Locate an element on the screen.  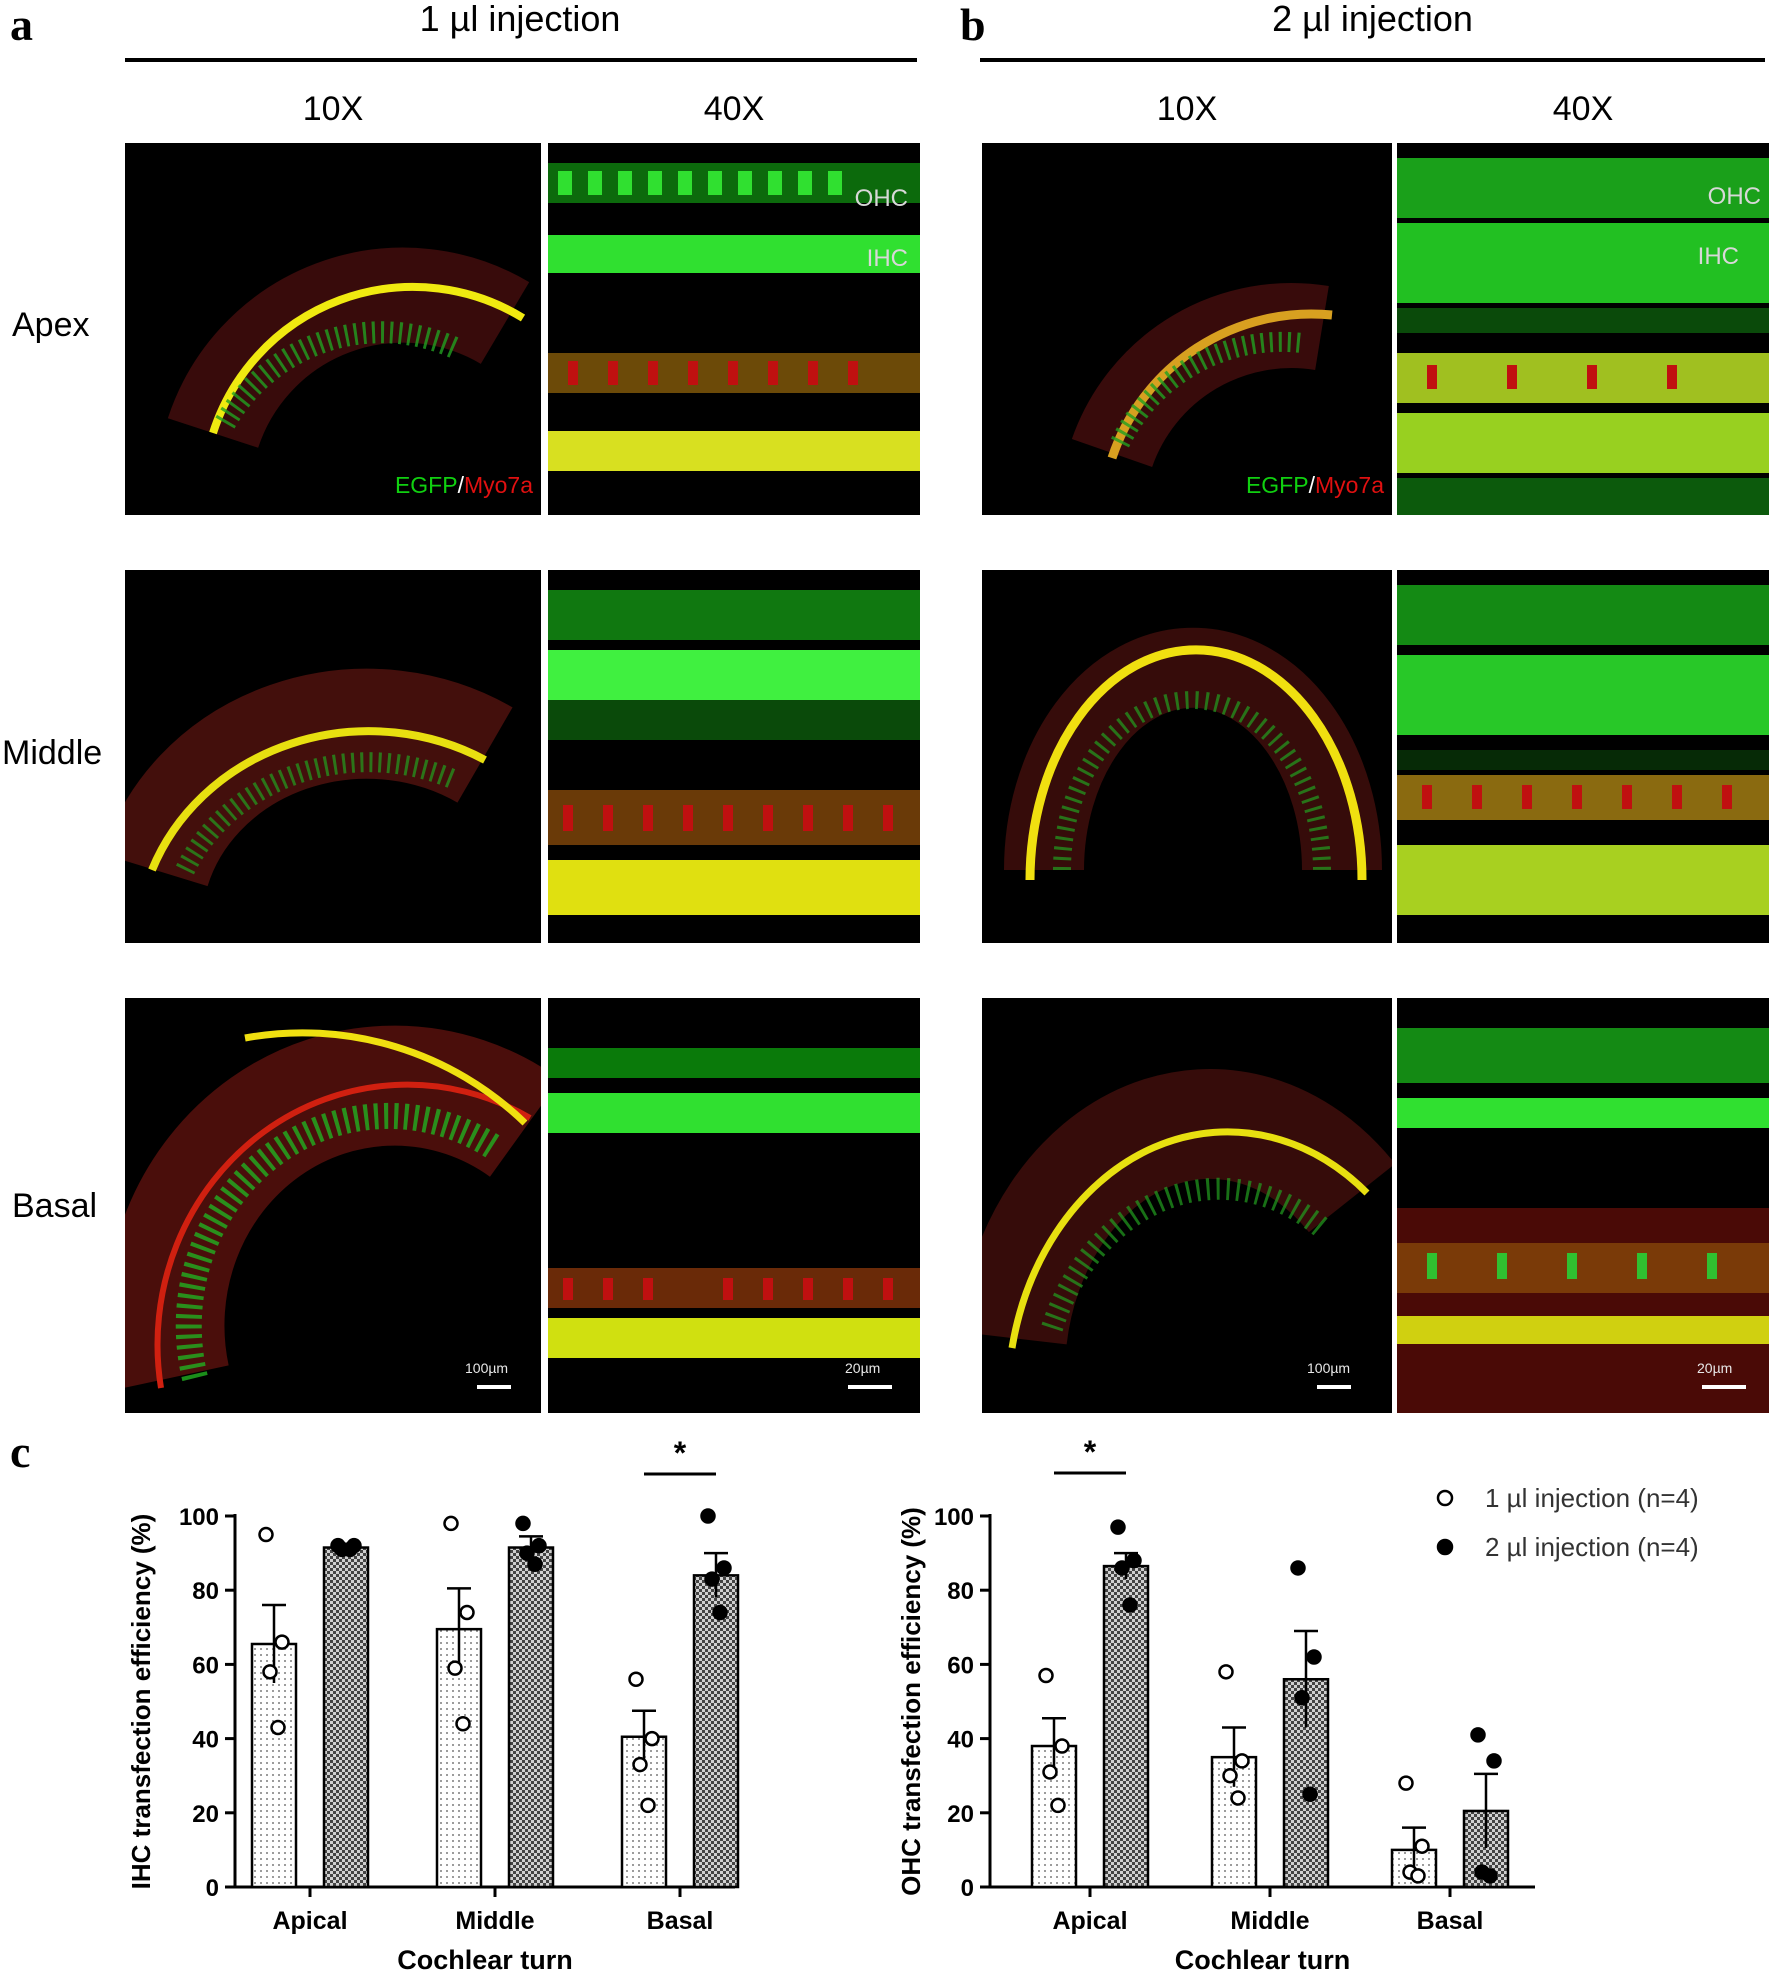
mag-label-40x-a: 40X is located at coordinates (734, 109).